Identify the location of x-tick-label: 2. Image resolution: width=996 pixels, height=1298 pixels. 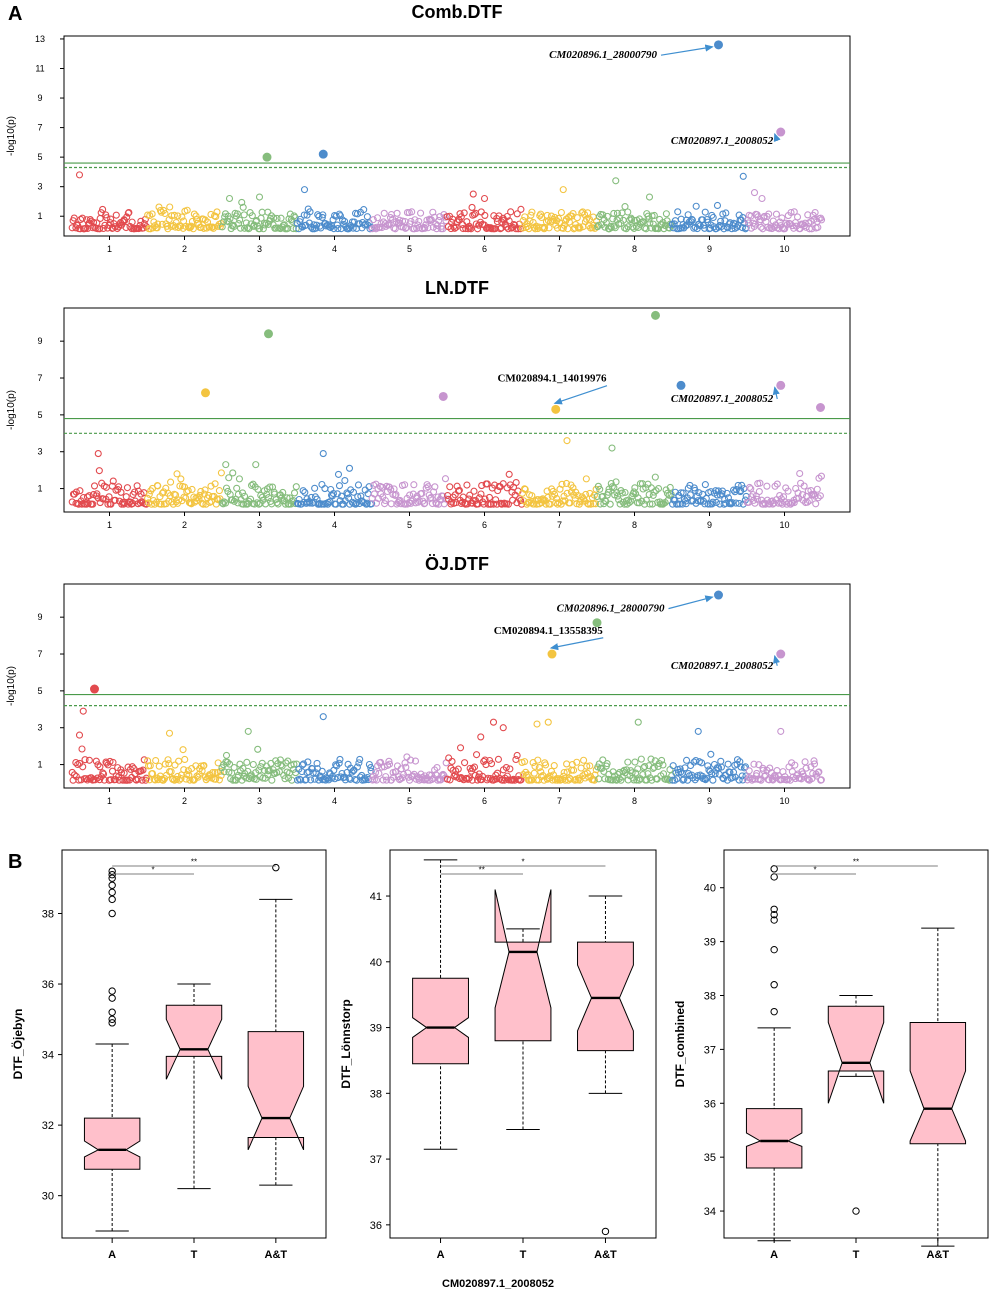
(184, 249).